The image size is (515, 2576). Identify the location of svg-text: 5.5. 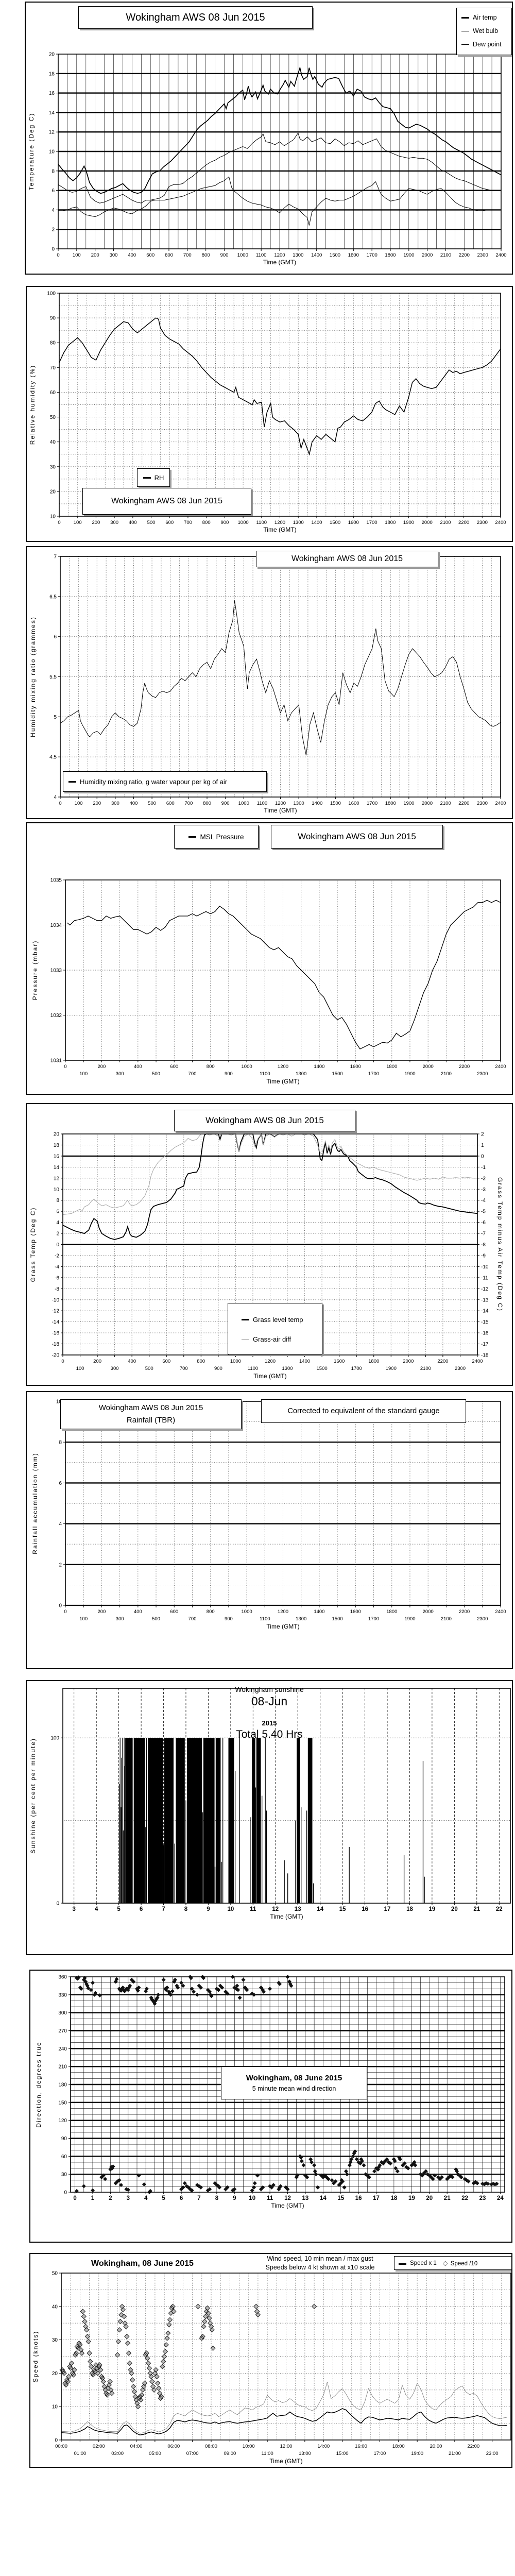
(53, 677).